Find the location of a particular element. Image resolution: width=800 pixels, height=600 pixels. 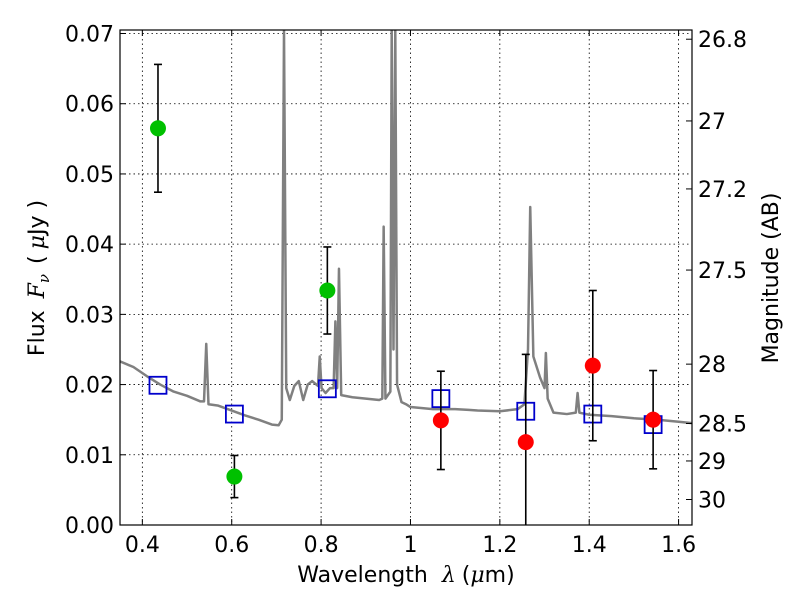

x-axis-title: Wavelength λ (μm) is located at coordinates (405, 575).